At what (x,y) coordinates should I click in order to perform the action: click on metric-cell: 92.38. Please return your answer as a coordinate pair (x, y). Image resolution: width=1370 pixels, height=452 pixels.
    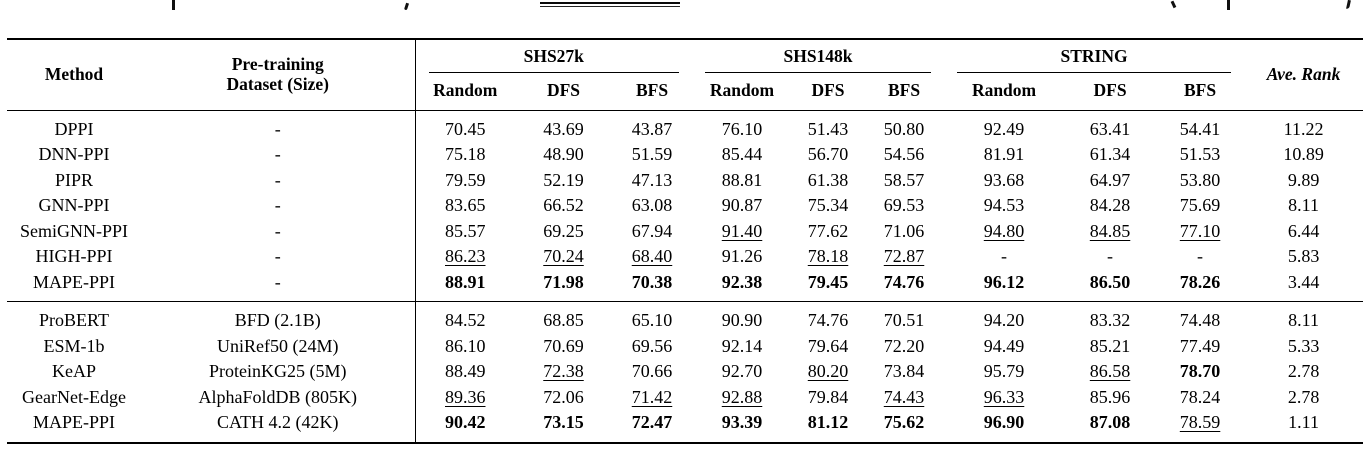
    Looking at the image, I should click on (742, 281).